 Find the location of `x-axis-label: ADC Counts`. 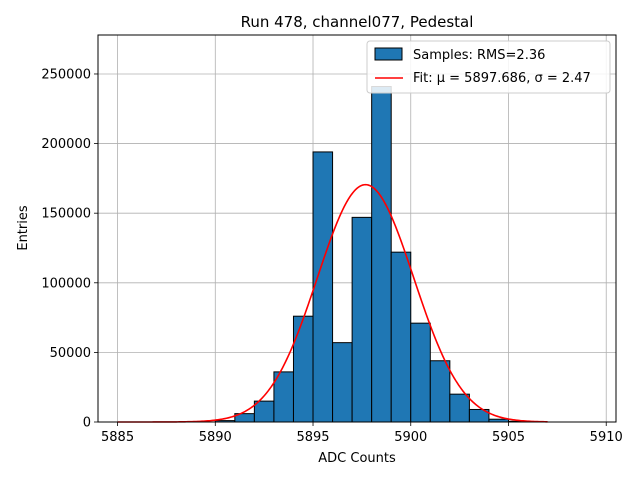

x-axis-label: ADC Counts is located at coordinates (357, 458).